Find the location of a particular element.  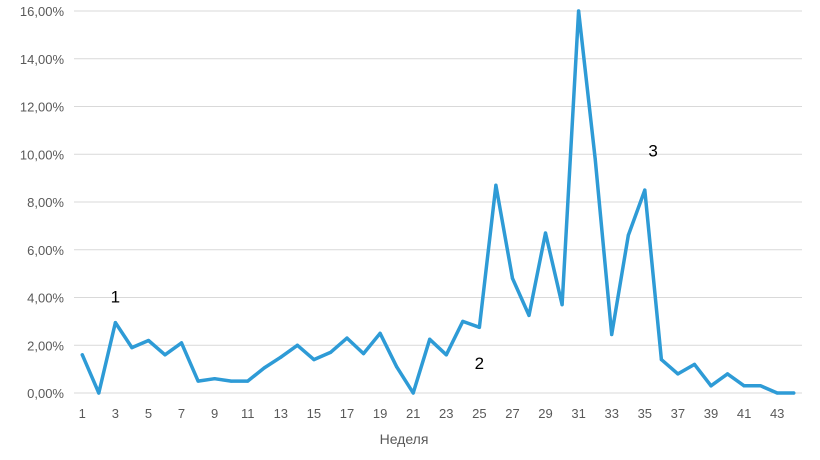

x-tick-label: 43 is located at coordinates (777, 413).